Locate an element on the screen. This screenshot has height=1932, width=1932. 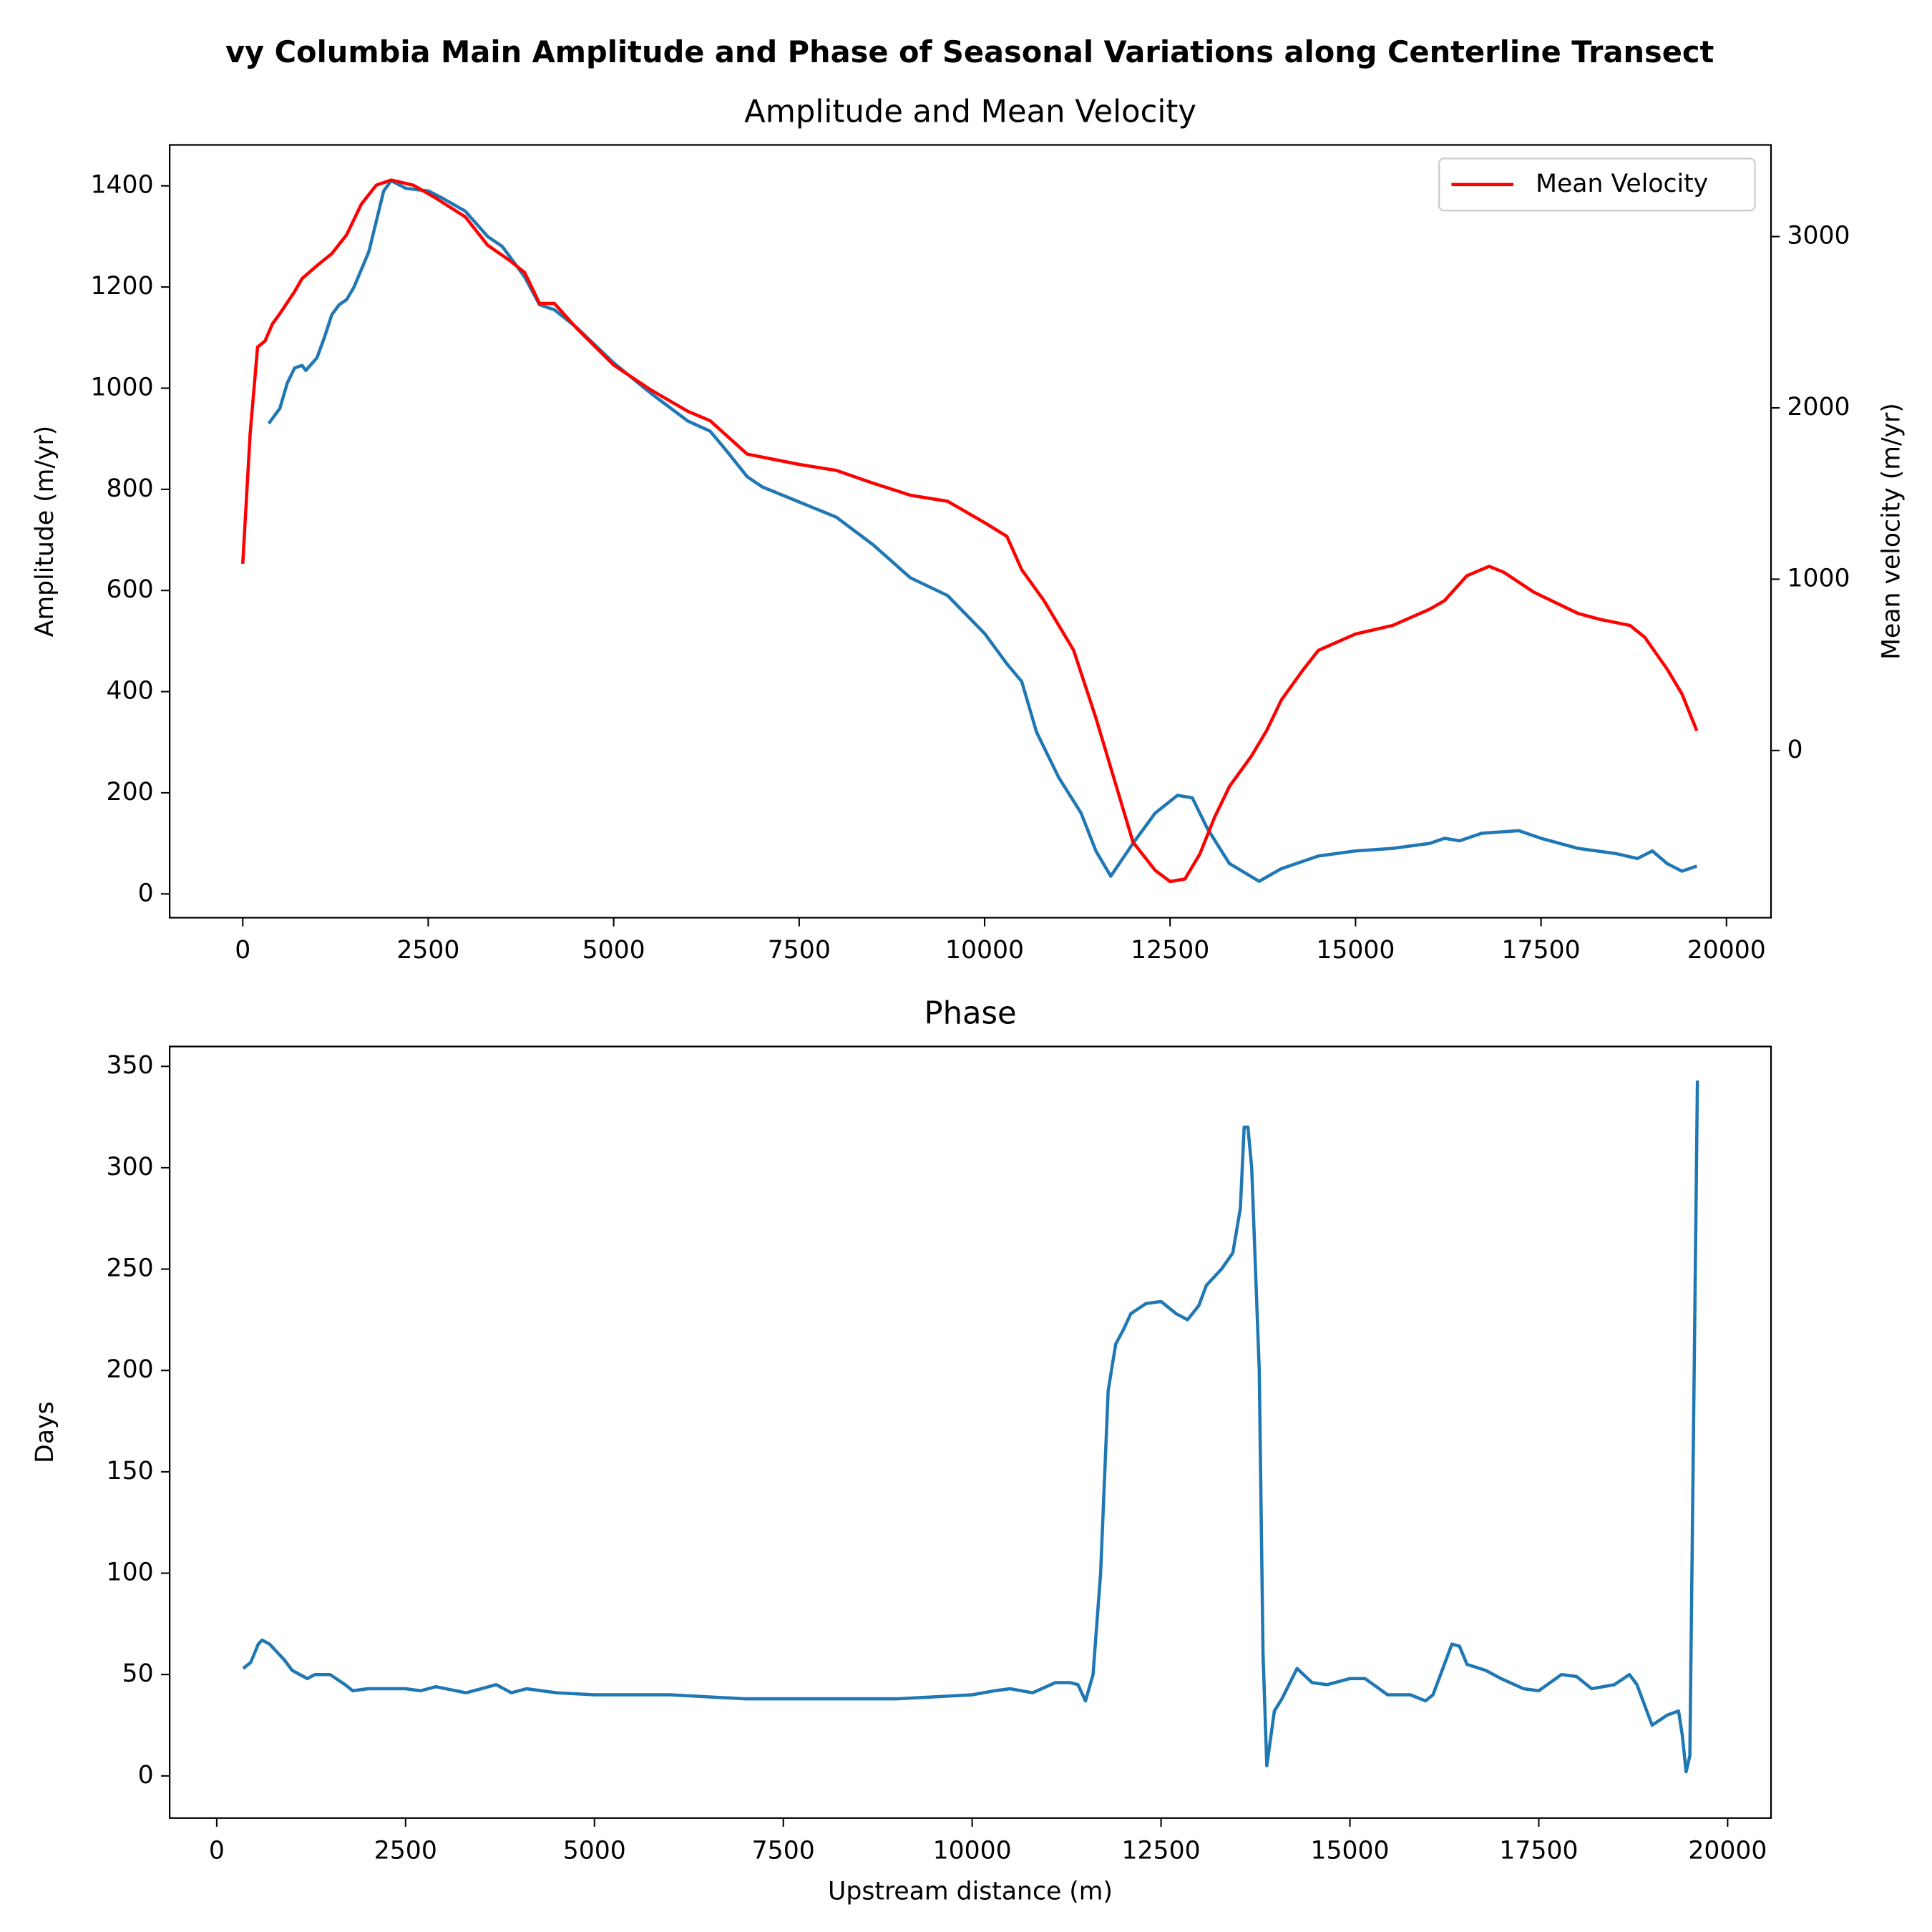
y-tick-label: 50 is located at coordinates (138, 1673).